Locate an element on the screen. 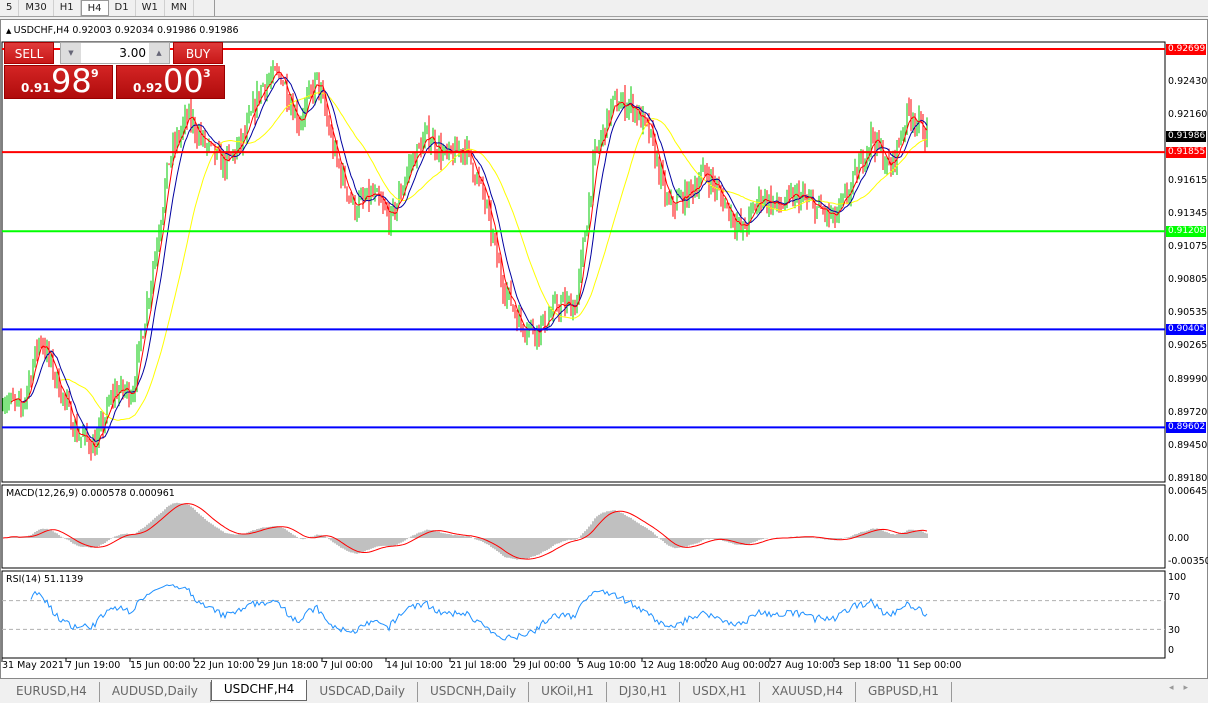  time-tick: 27 Aug 10:00 is located at coordinates (802, 665).